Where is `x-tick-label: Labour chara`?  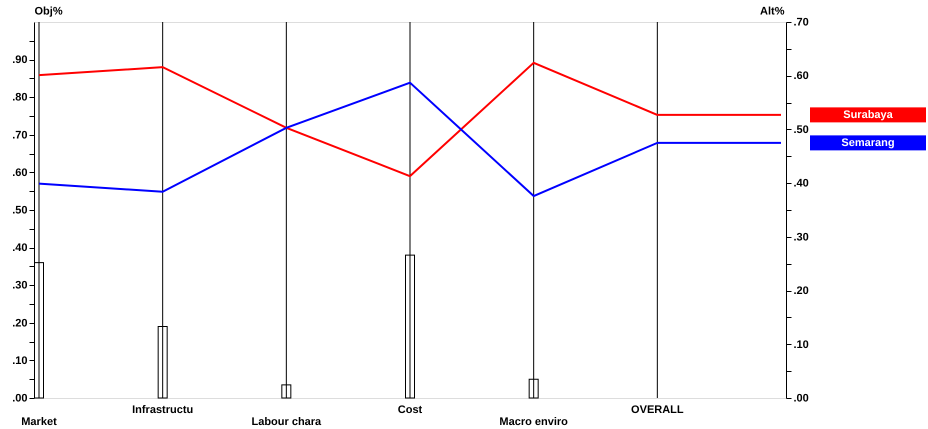
x-tick-label: Labour chara is located at coordinates (286, 422).